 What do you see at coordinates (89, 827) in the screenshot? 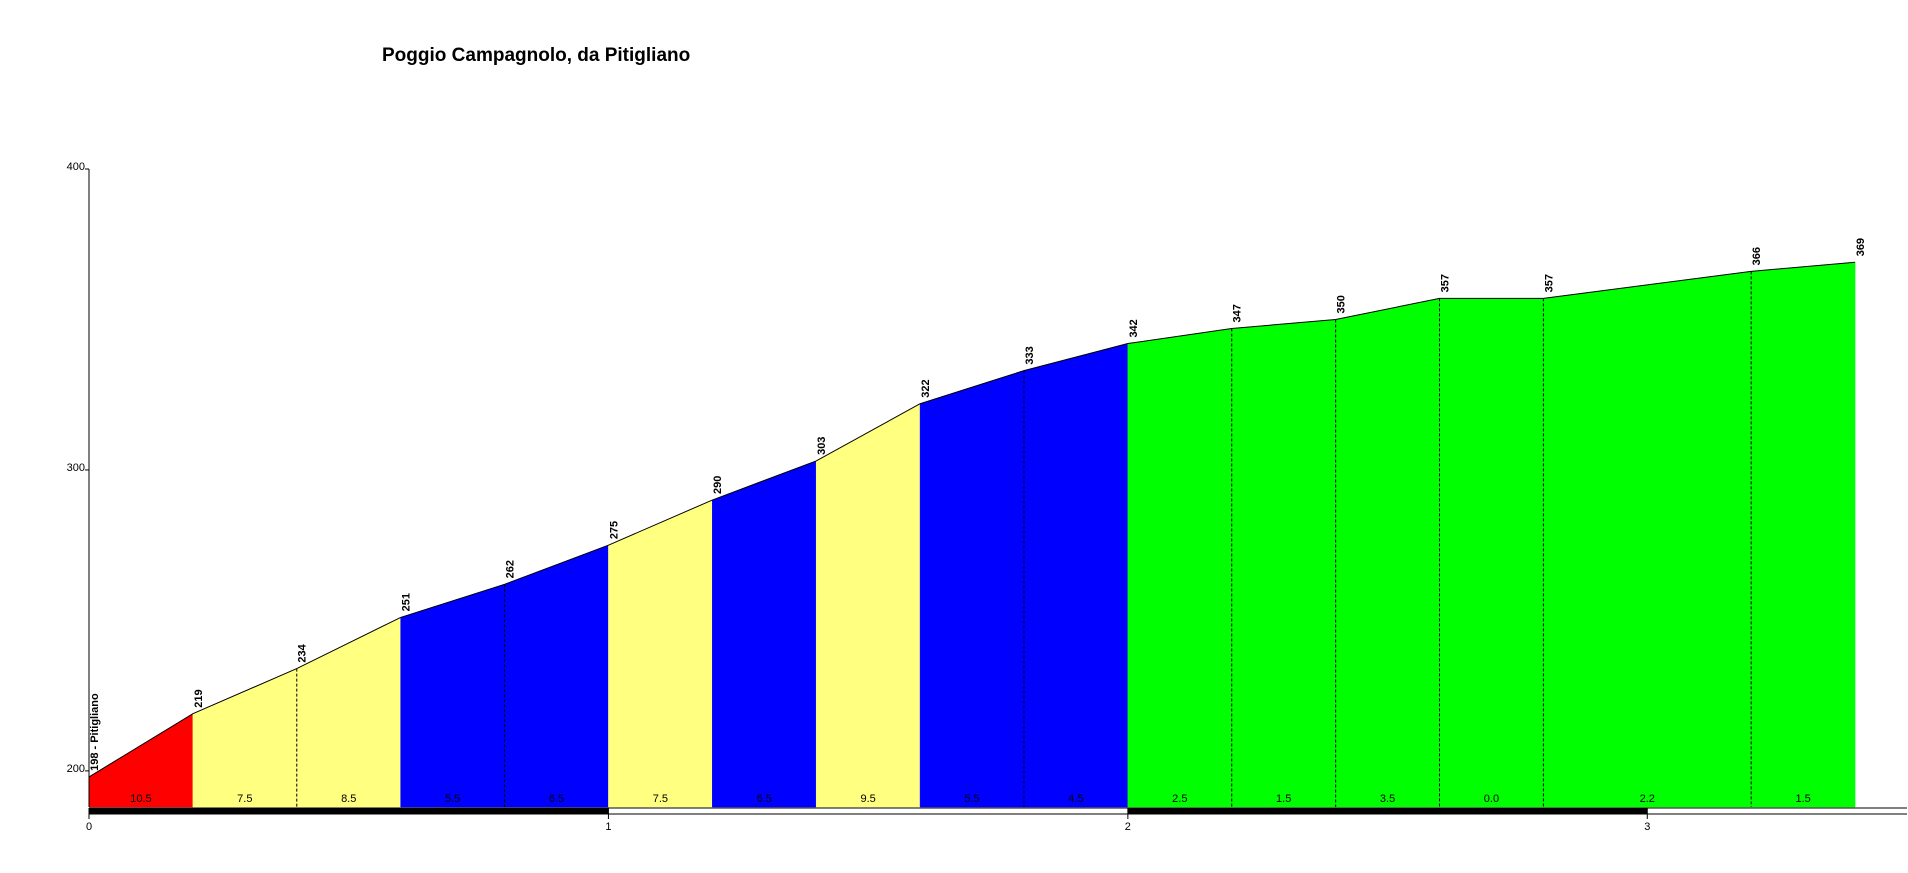
I see `x-tick-label: 0` at bounding box center [89, 827].